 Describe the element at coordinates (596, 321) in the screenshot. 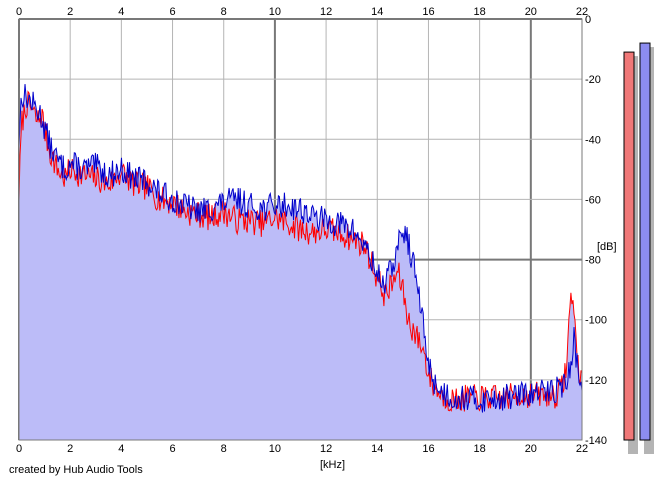

I see `y-tick-label: -100` at that location.